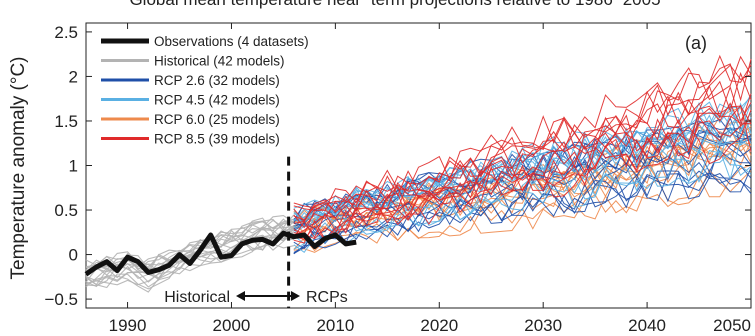 The width and height of the screenshot is (755, 336). What do you see at coordinates (66, 121) in the screenshot?
I see `y-tick-label: 1.5` at bounding box center [66, 121].